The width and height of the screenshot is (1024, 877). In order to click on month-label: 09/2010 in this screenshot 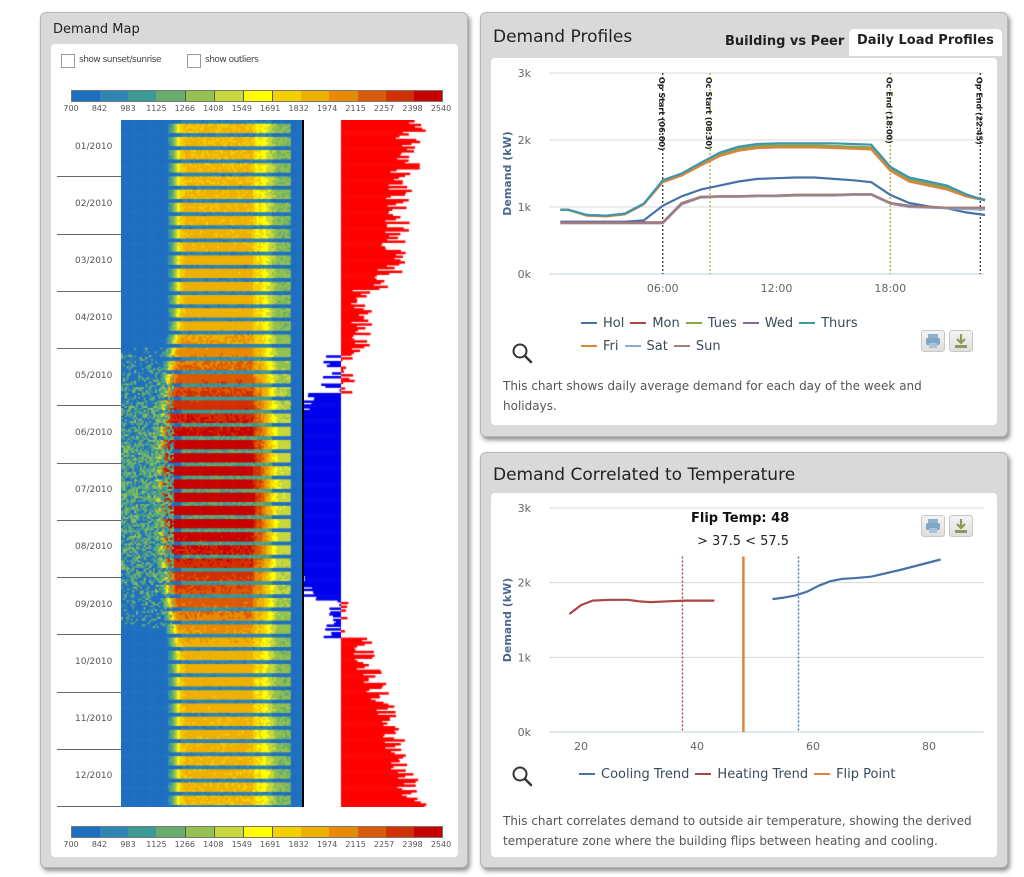, I will do `click(94, 604)`.